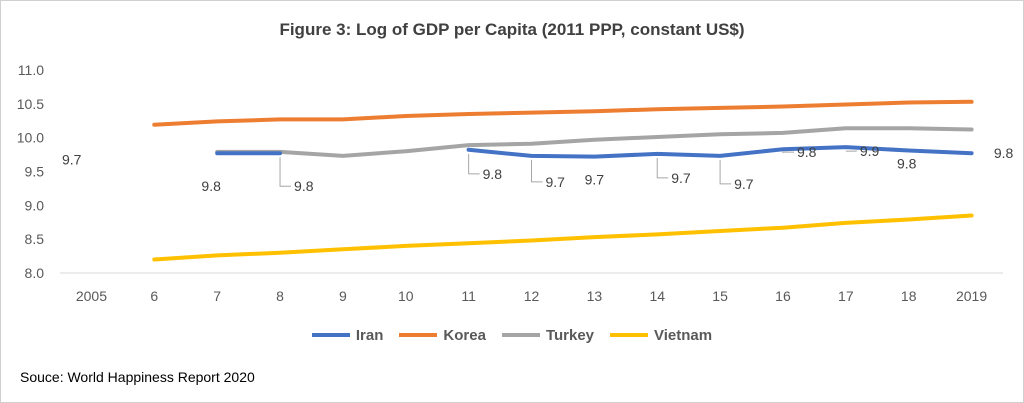  Describe the element at coordinates (570, 335) in the screenshot. I see `legend-label: Turkey` at that location.